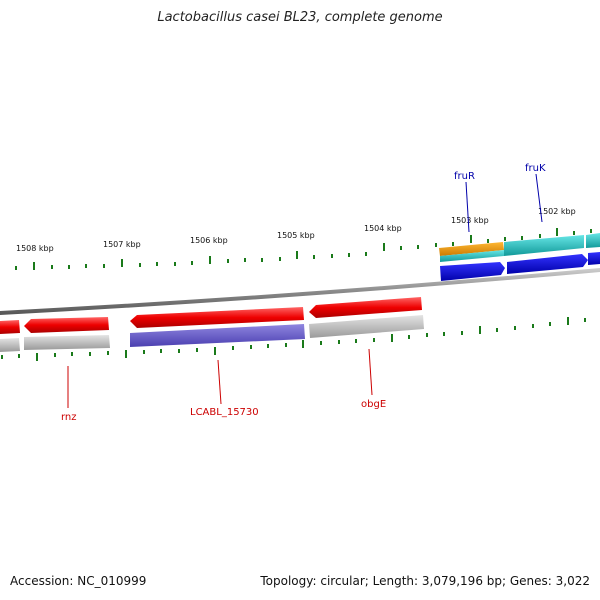 Image resolution: width=600 pixels, height=600 pixels. What do you see at coordinates (217, 317) in the screenshot?
I see `cds-LCABL_15730-arrow` at bounding box center [217, 317].